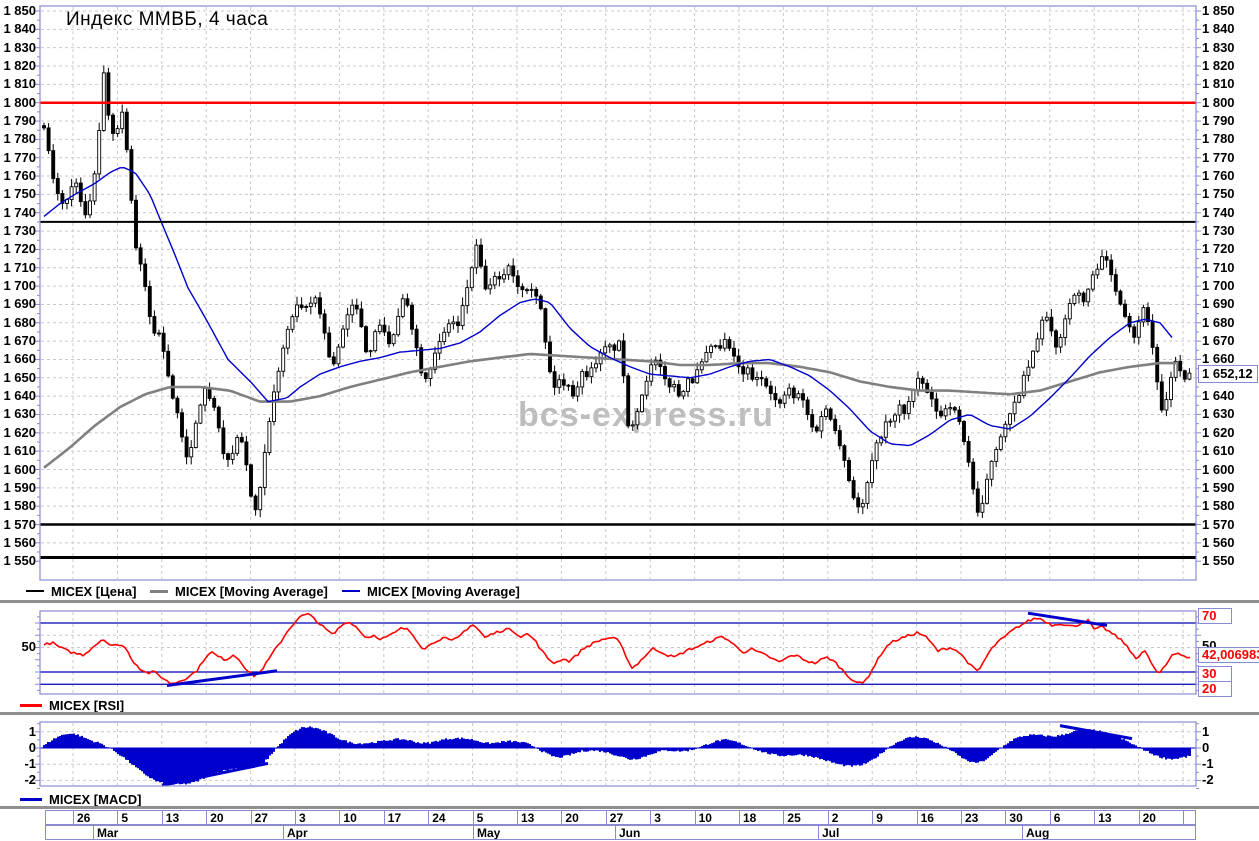 The width and height of the screenshot is (1259, 841). What do you see at coordinates (19, 469) in the screenshot?
I see `price-tick-label-left: 1 600` at bounding box center [19, 469].